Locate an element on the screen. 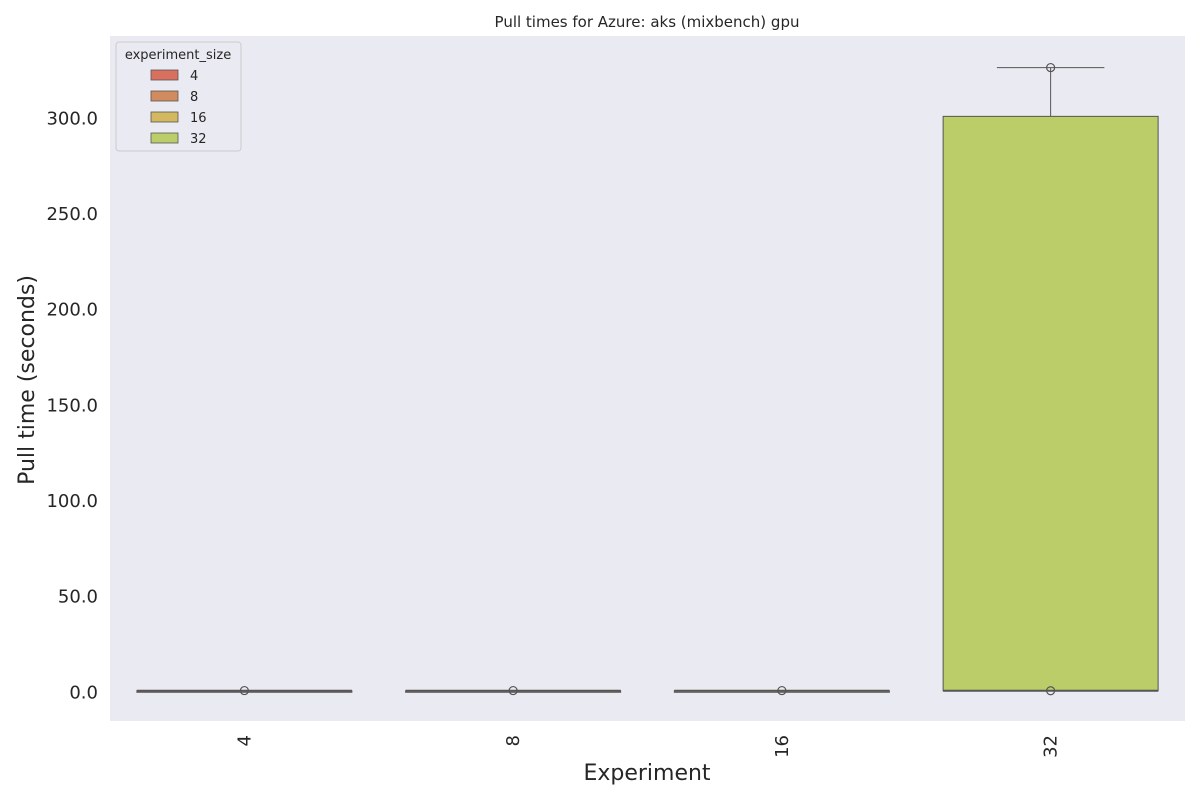 This screenshot has width=1200, height=800. y-axis-title: Pull time (seconds) is located at coordinates (27, 380).